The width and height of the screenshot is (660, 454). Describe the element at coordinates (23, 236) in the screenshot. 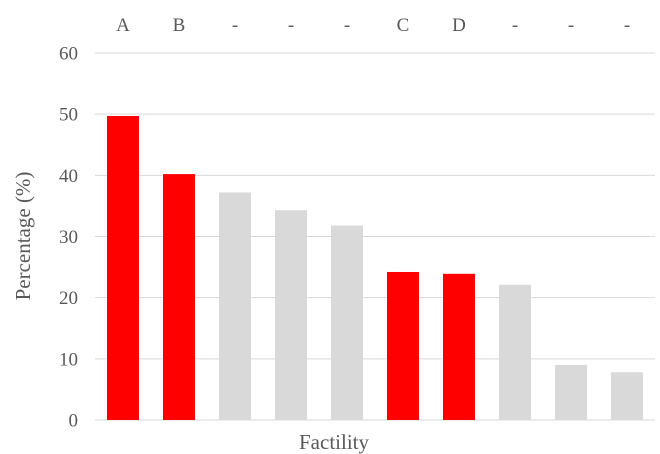

I see `y-axis-title: Percentage (%)` at that location.